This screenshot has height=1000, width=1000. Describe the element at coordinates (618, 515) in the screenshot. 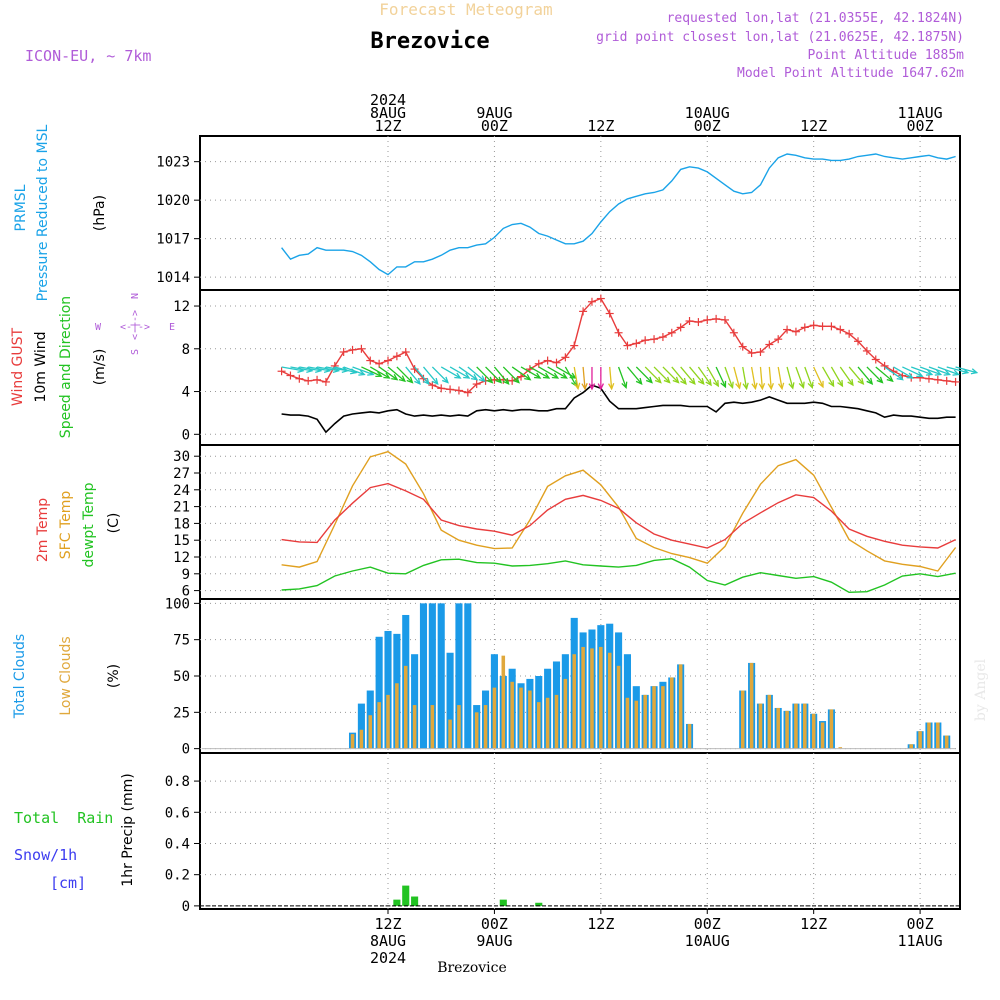

I see `temp-2m-line` at that location.